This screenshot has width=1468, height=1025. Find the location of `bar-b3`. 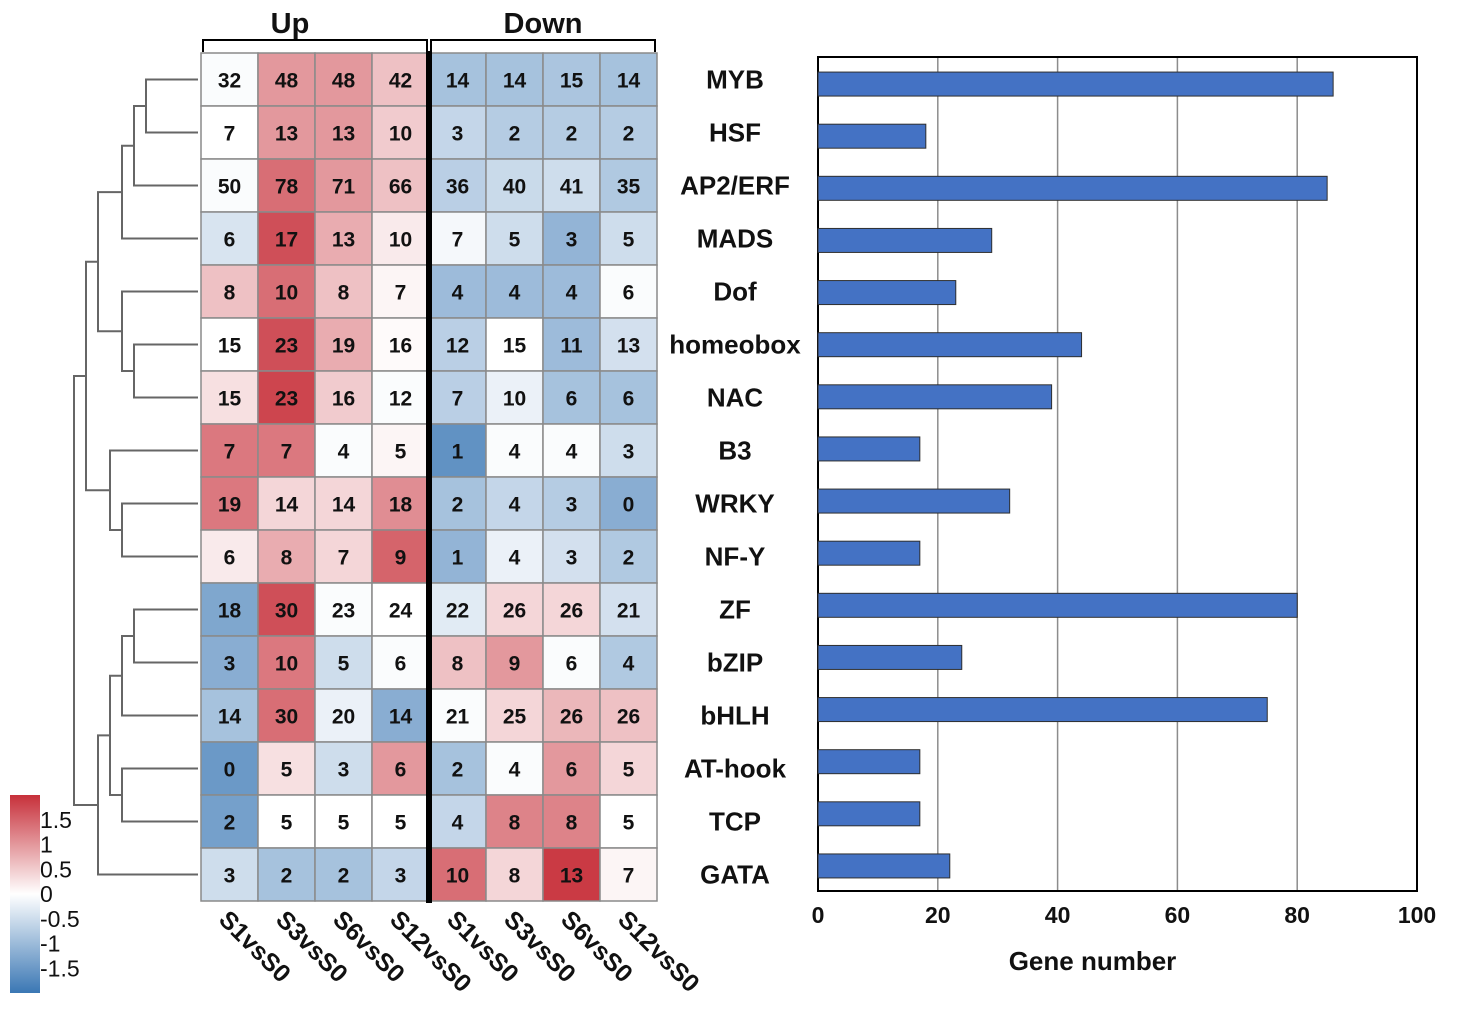

bar-b3 is located at coordinates (869, 449).